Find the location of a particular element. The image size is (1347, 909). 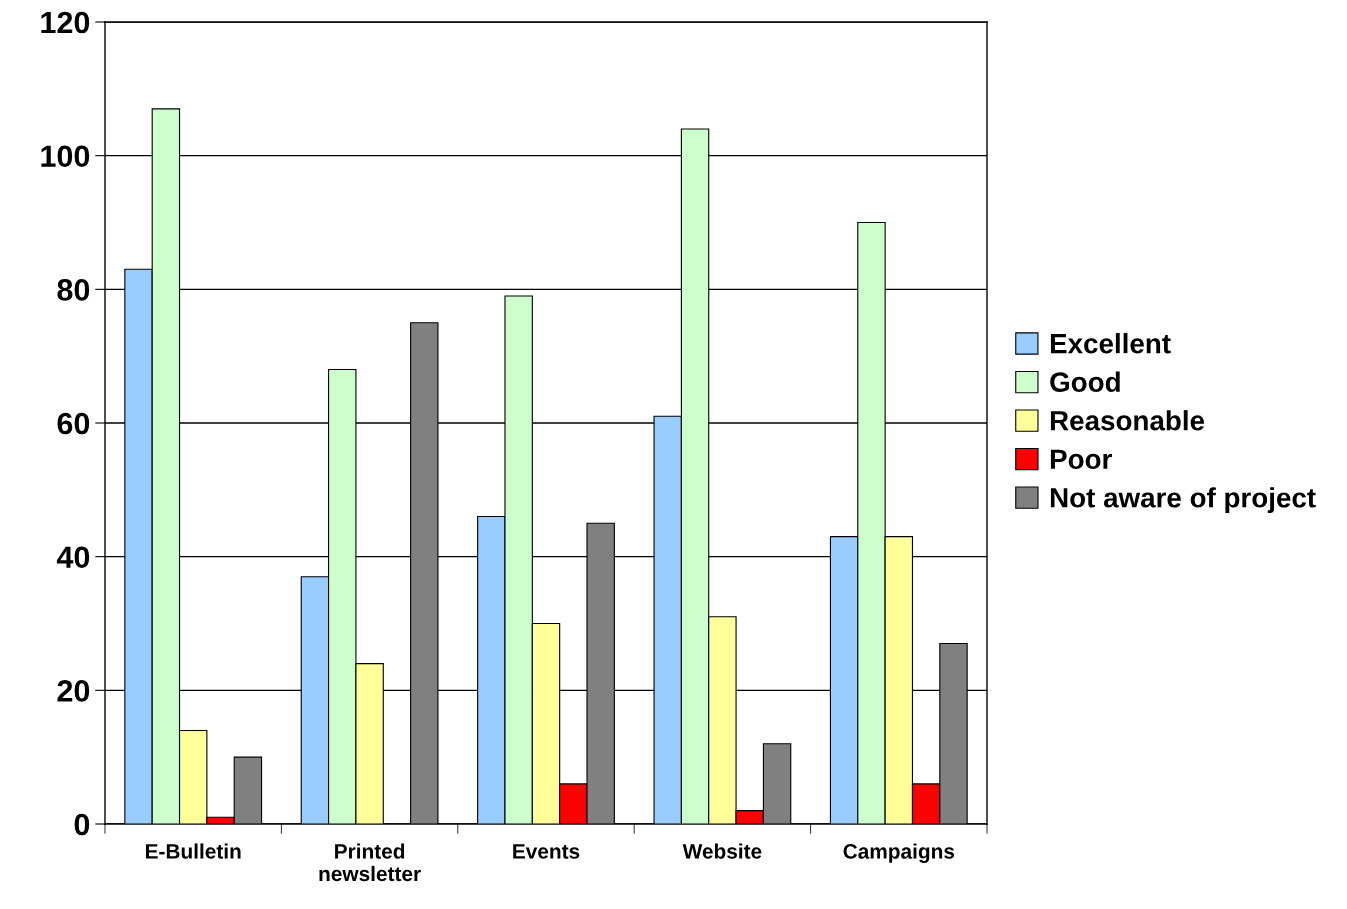

y-tick-label: 20 is located at coordinates (73, 691).